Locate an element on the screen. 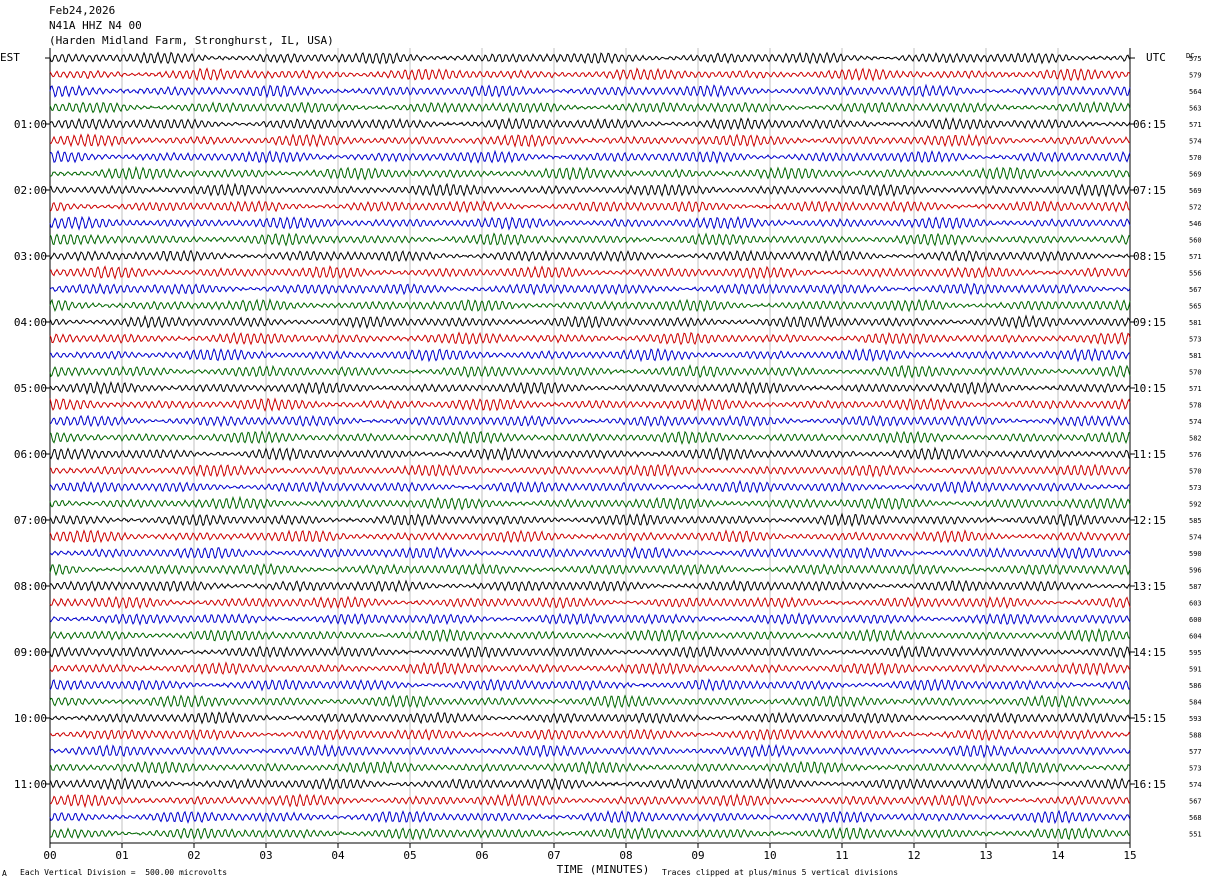  est-hour-label: 03:00 is located at coordinates (30, 256).